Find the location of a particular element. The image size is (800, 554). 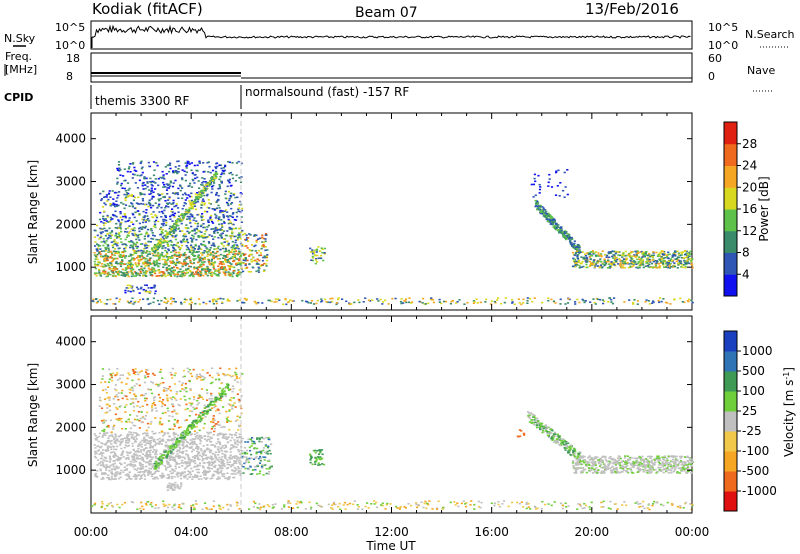

power-colorbar-swatch is located at coordinates (730, 176).